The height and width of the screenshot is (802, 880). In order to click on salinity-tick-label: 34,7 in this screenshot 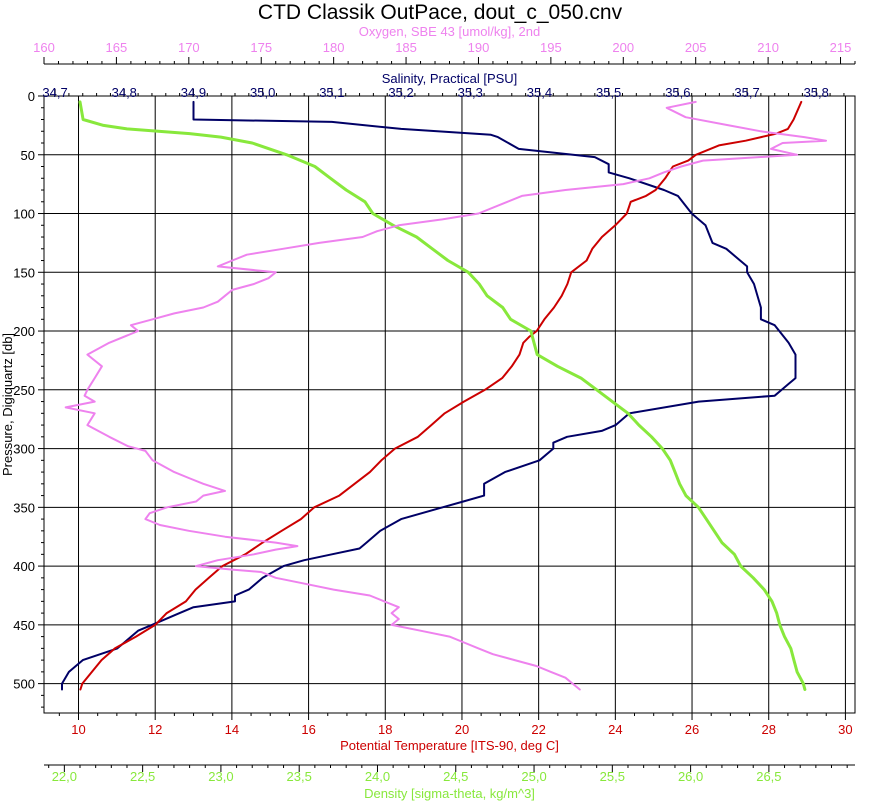, I will do `click(54, 92)`.